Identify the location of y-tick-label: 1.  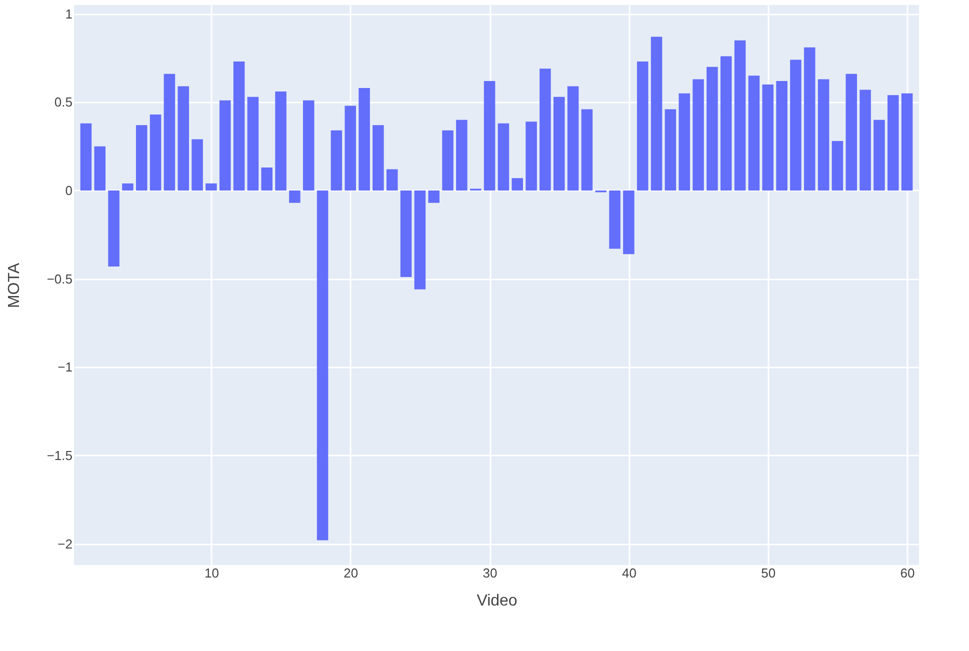
(68, 14).